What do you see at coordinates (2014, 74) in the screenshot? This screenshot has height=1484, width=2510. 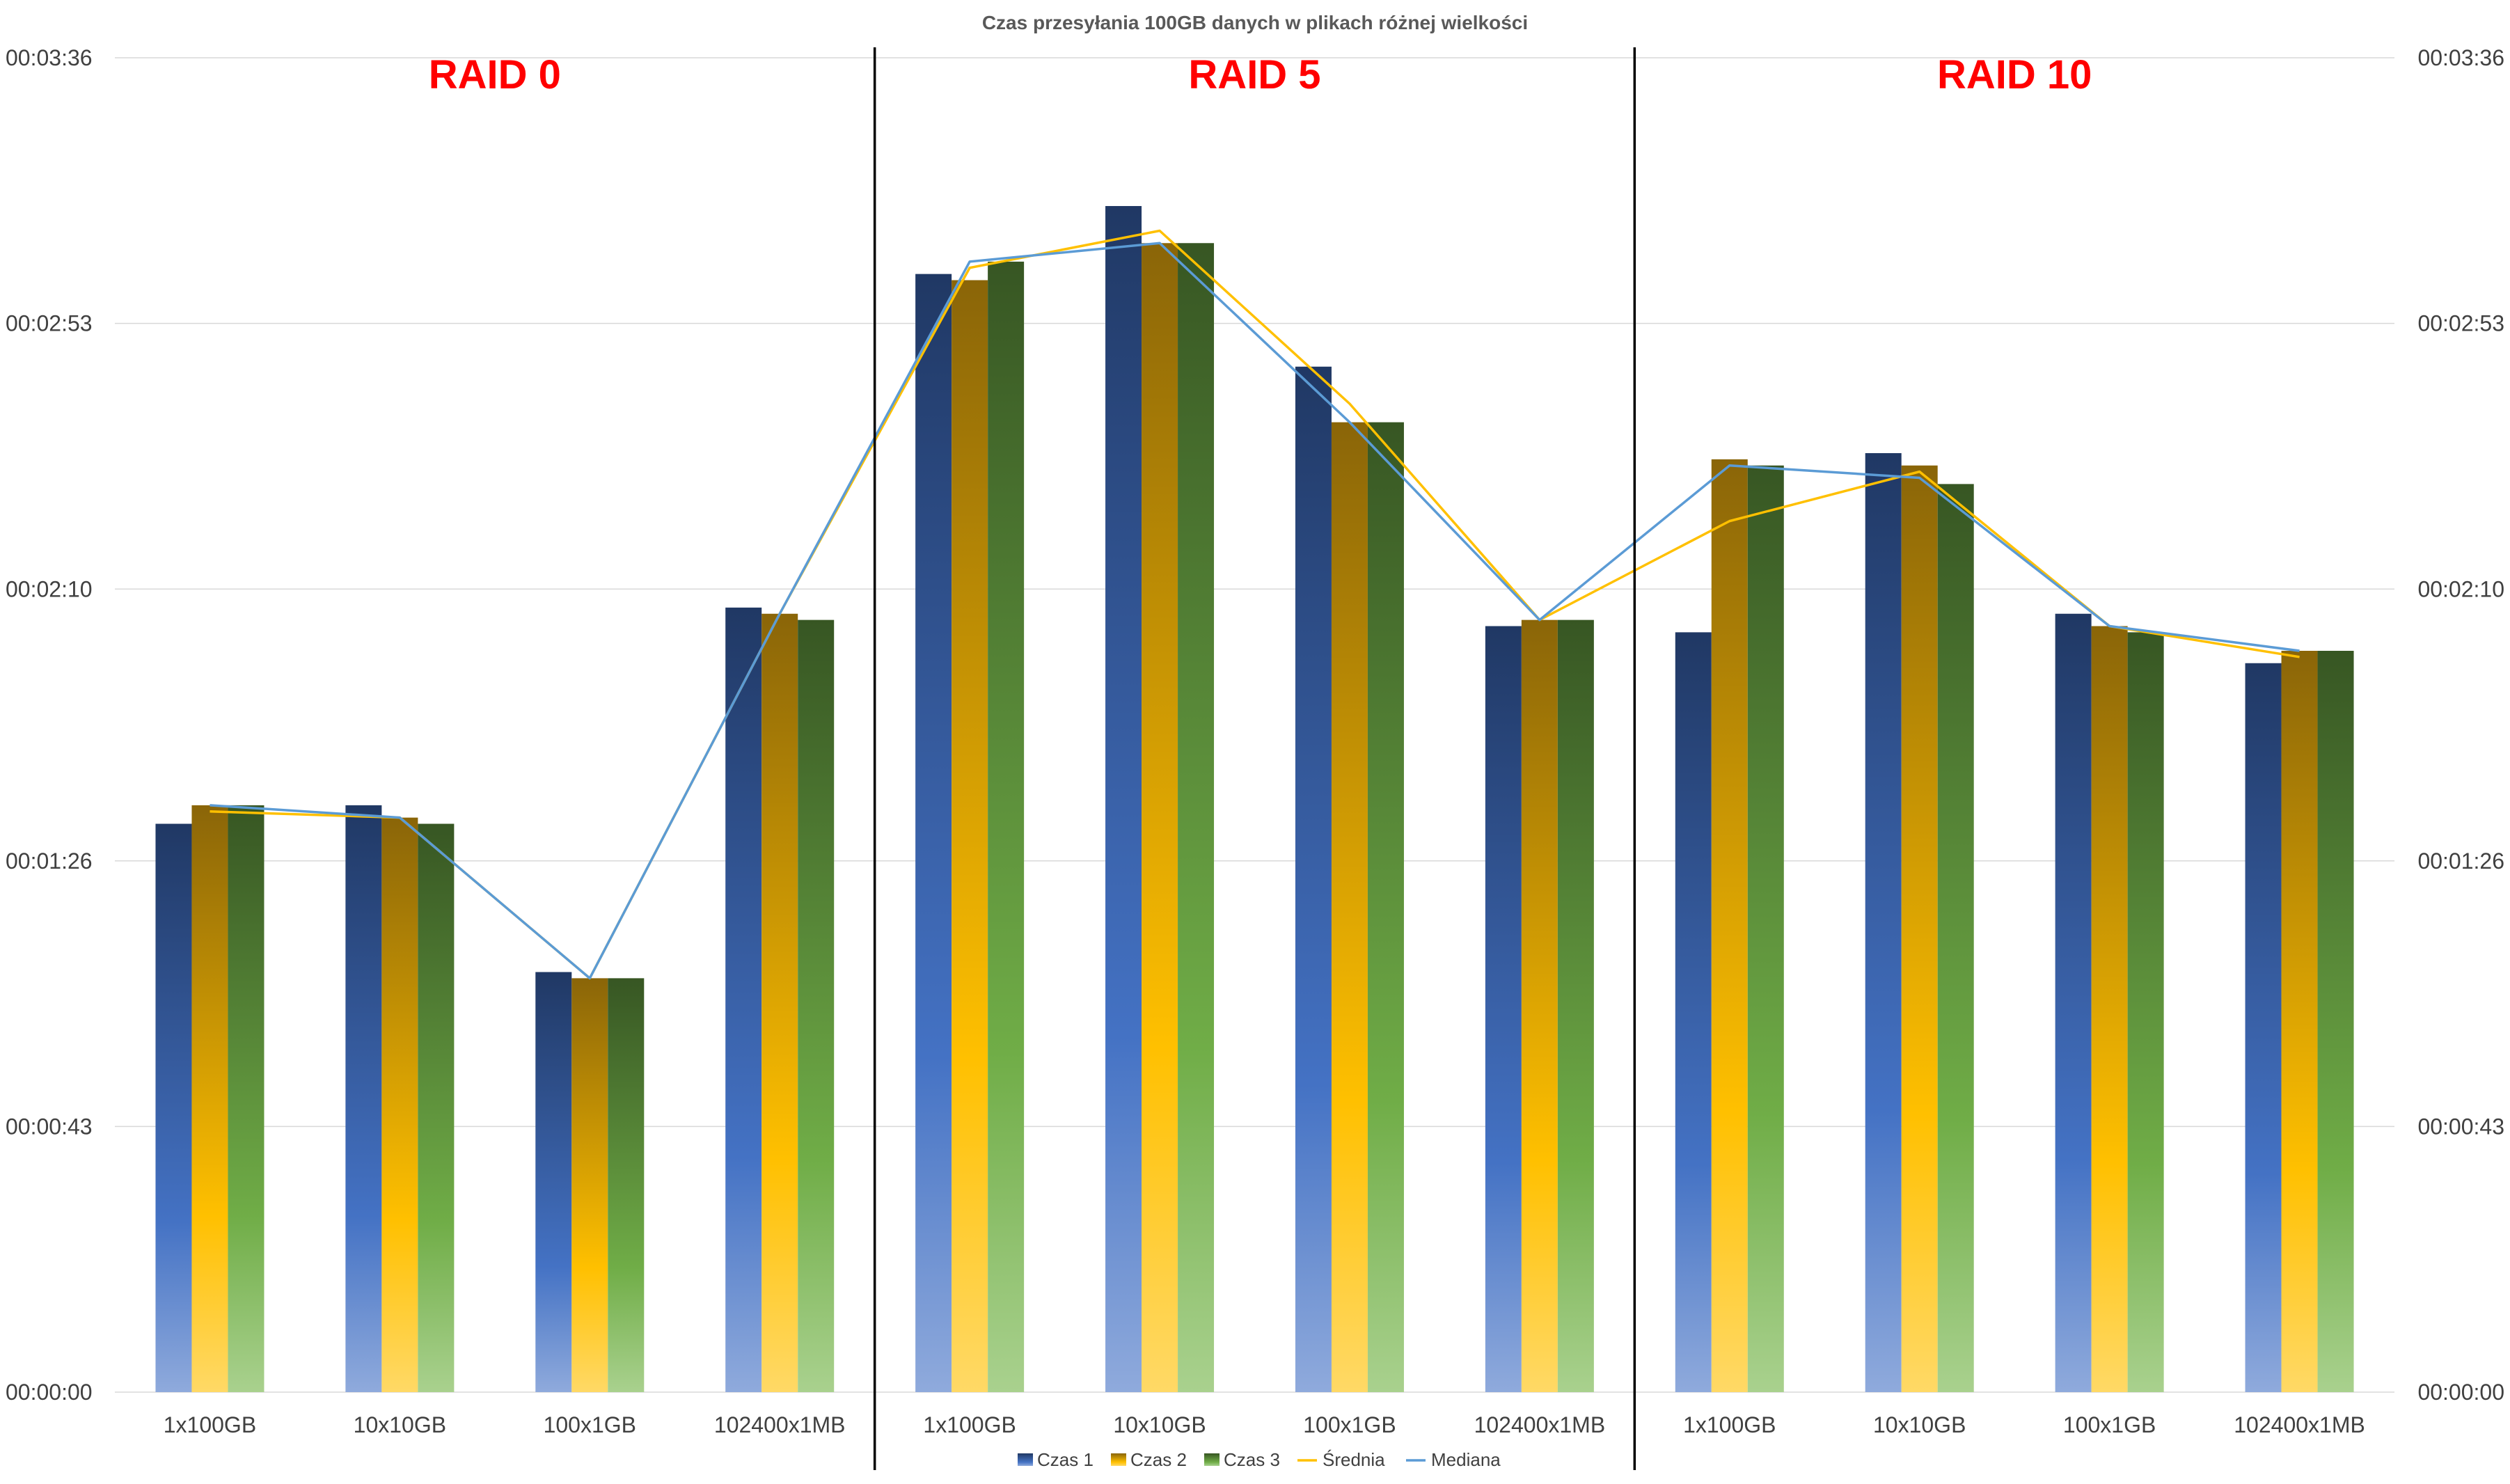 I see `group-label: RAID 10` at bounding box center [2014, 74].